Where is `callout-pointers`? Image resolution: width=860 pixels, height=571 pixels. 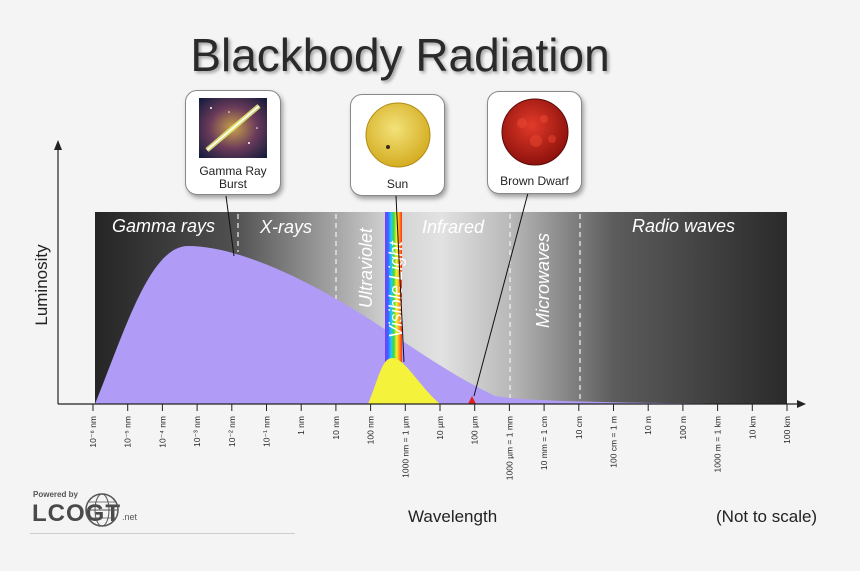 callout-pointers is located at coordinates (377, 294).